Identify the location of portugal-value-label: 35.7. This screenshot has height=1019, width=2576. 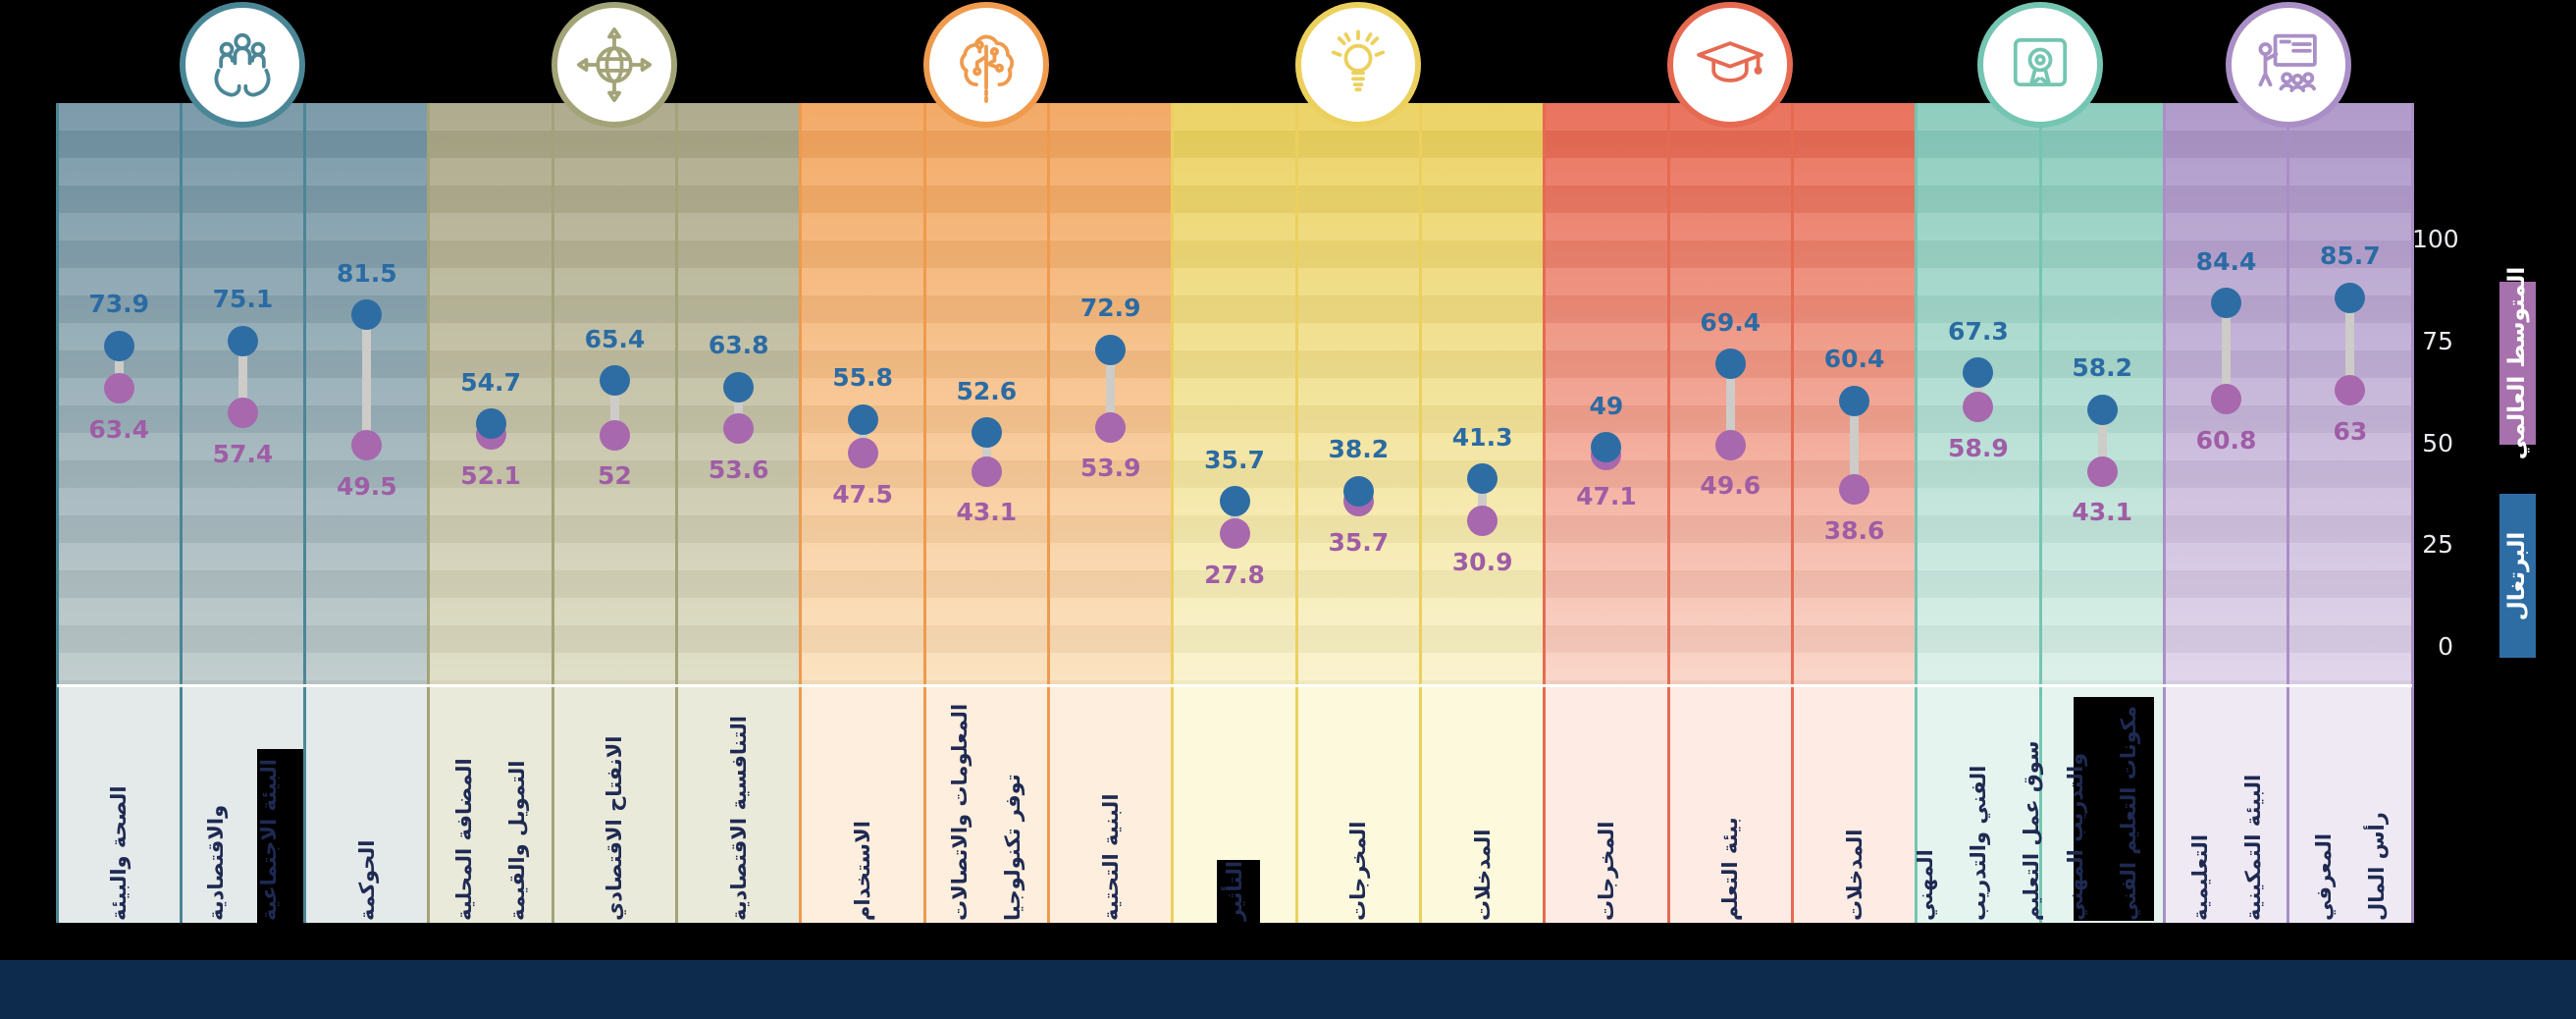
(1234, 459).